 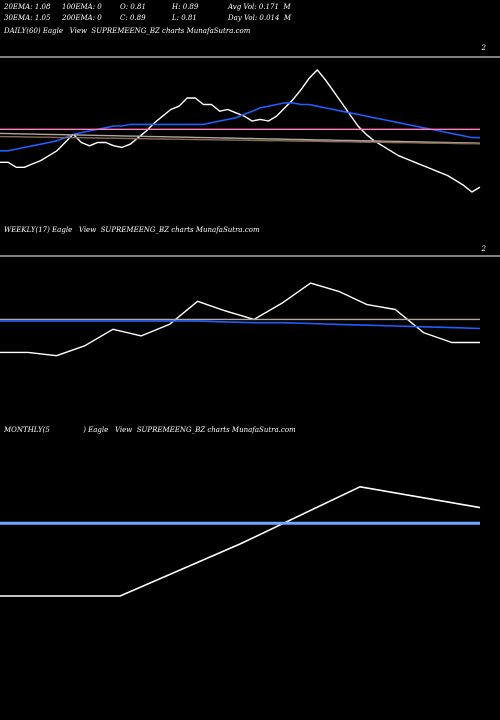 What do you see at coordinates (133, 7) in the screenshot?
I see `open-stat: O: 0.81` at bounding box center [133, 7].